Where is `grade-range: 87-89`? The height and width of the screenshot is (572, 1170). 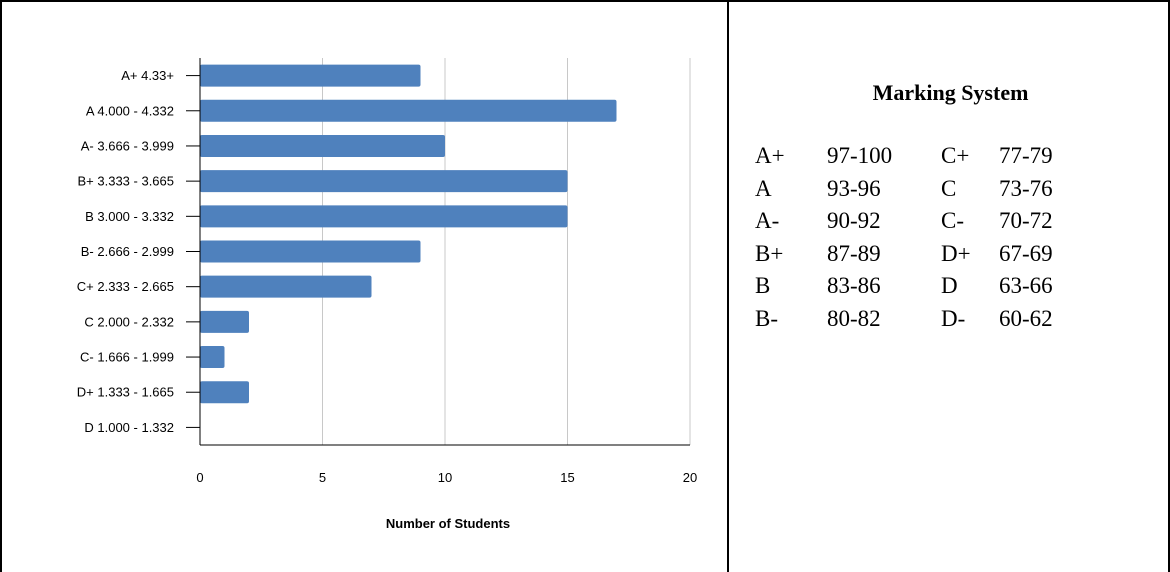 grade-range: 87-89 is located at coordinates (854, 253).